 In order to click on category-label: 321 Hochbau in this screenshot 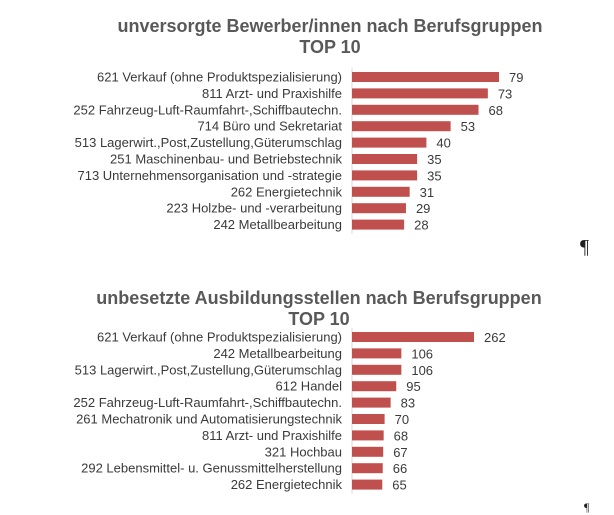, I will do `click(303, 451)`.